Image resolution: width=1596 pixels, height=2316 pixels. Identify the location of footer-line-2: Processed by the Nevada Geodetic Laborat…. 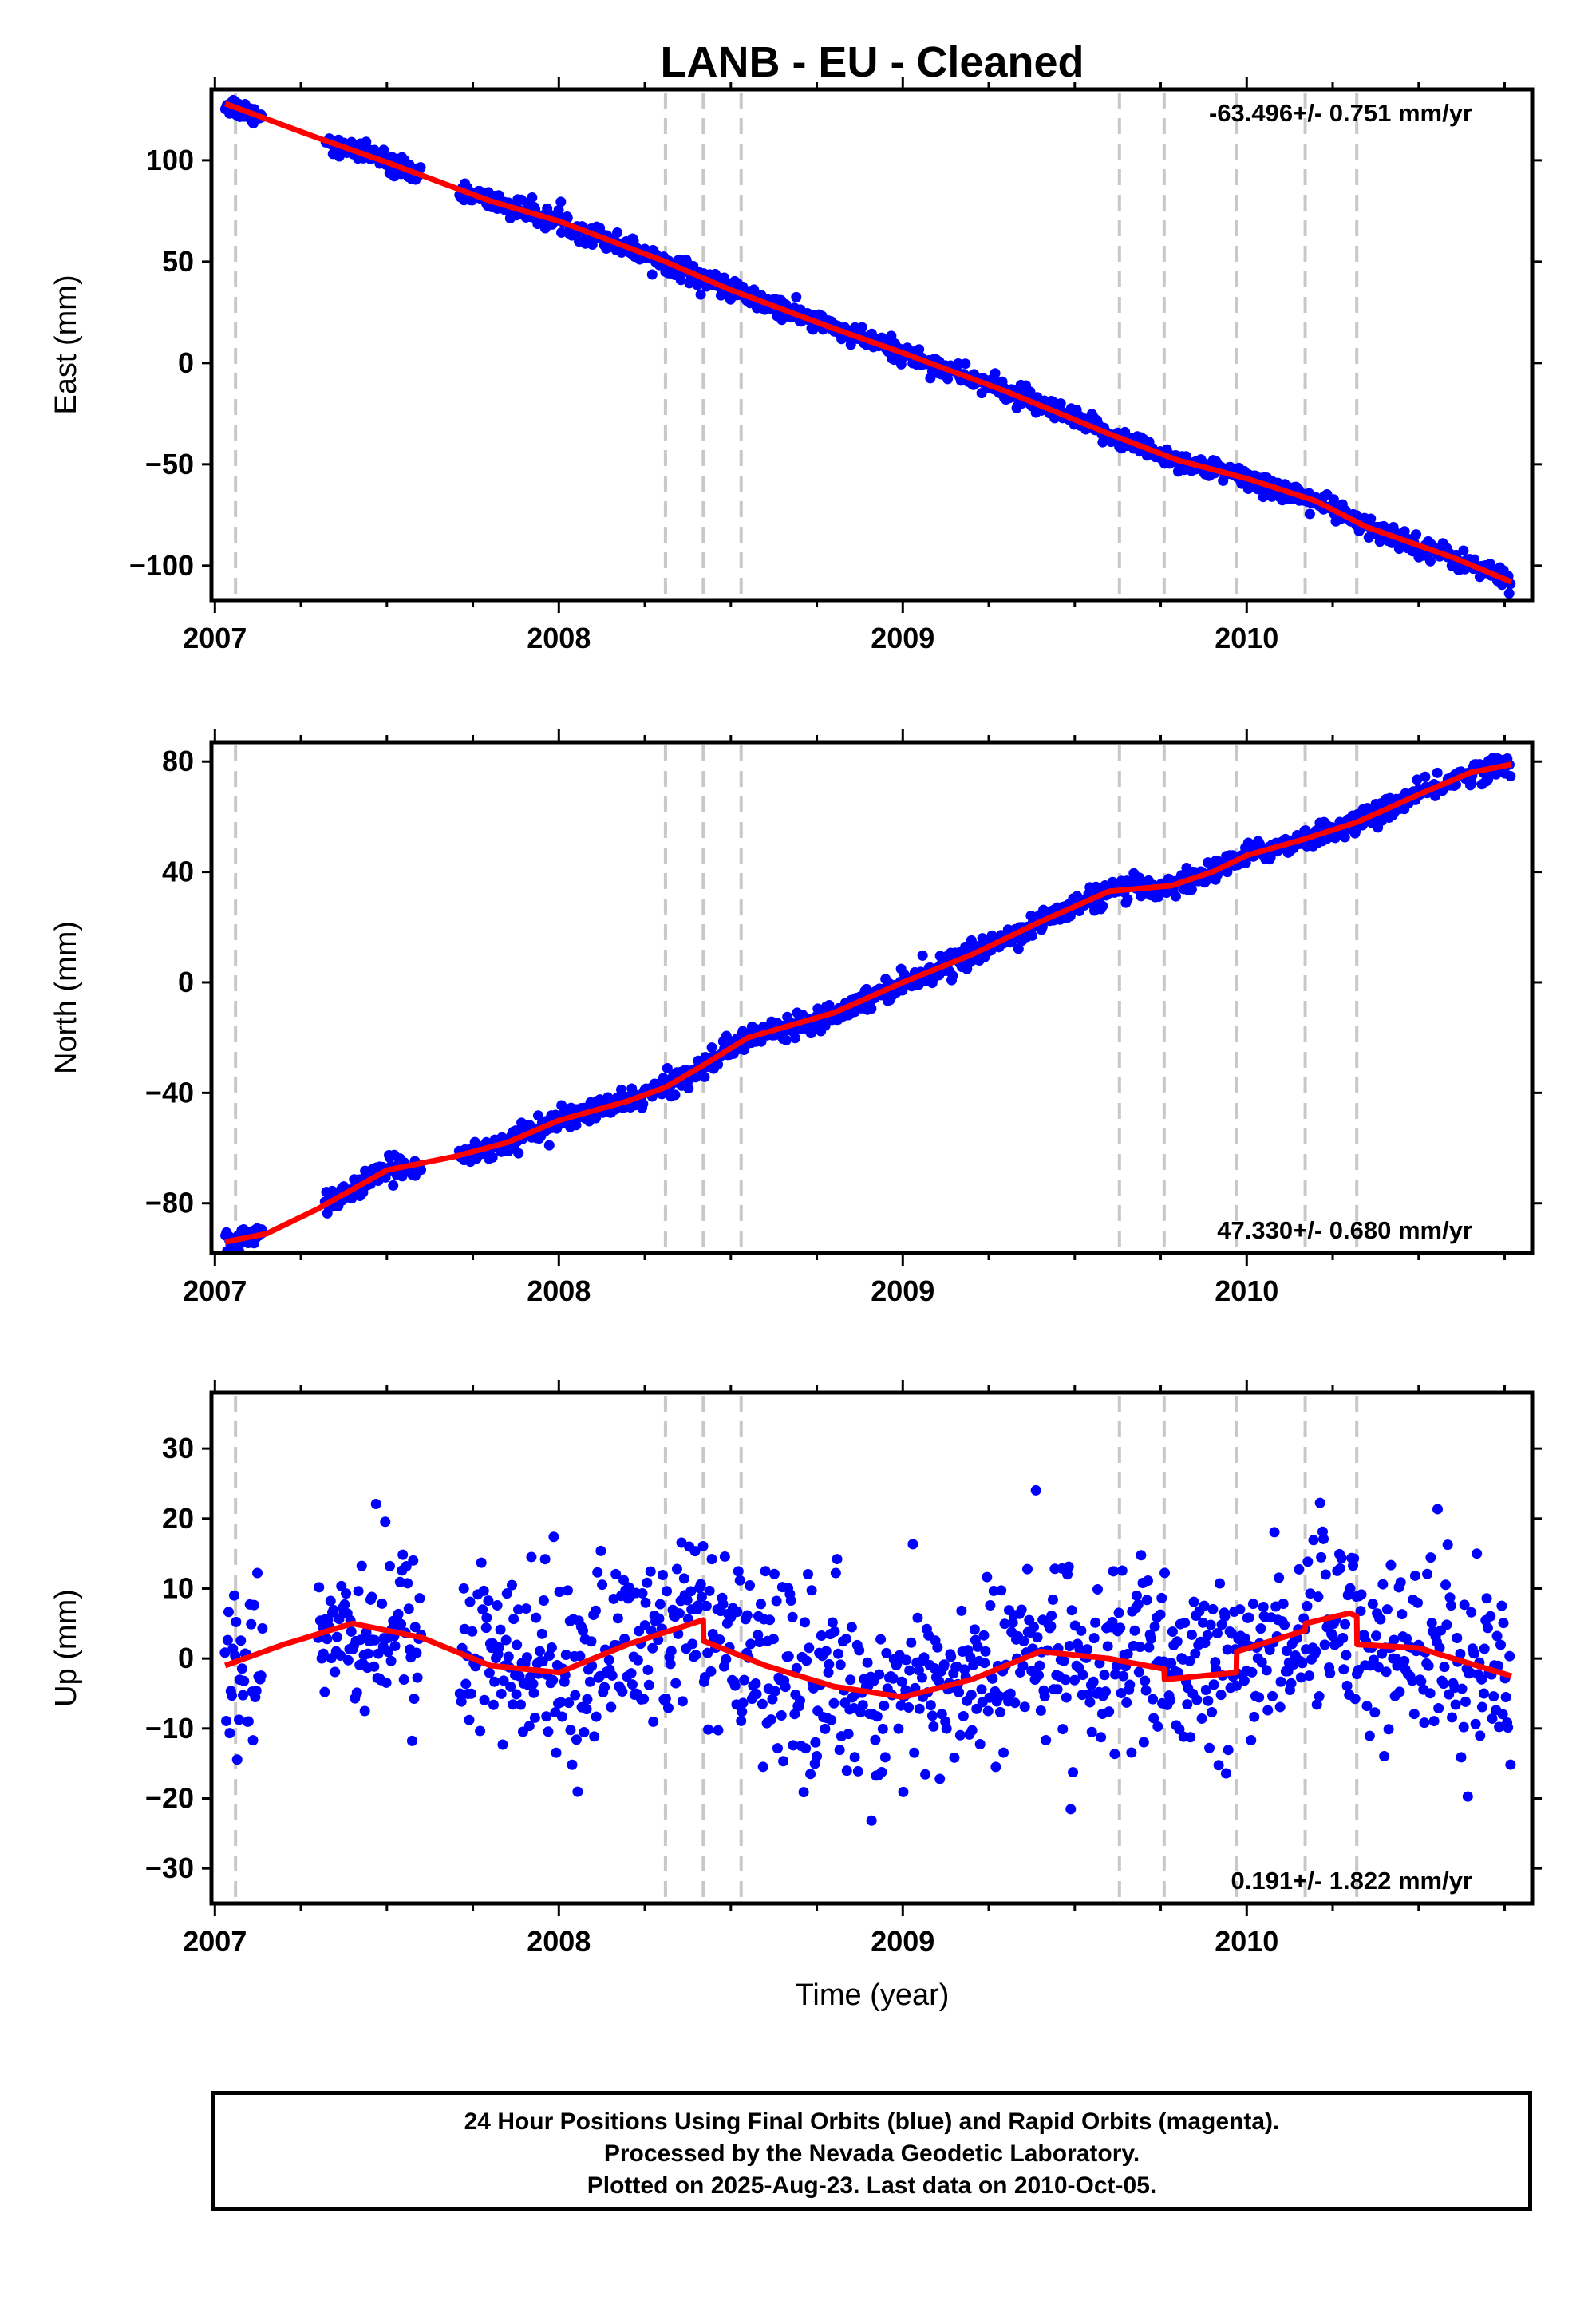
(871, 2153).